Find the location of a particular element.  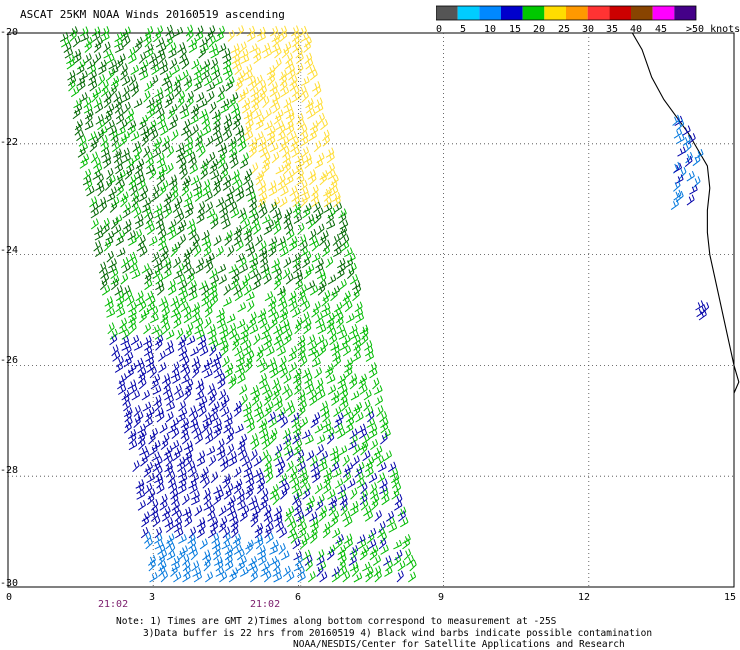

legend-frame is located at coordinates (566, 13).